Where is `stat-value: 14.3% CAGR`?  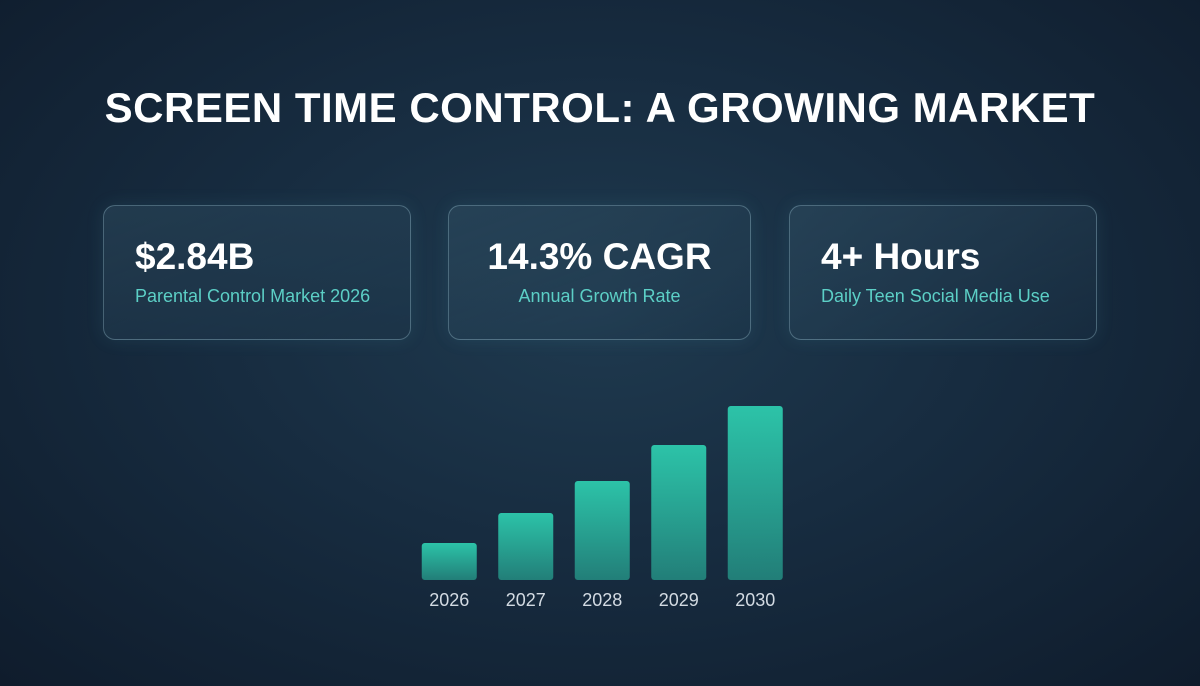
stat-value: 14.3% CAGR is located at coordinates (599, 256).